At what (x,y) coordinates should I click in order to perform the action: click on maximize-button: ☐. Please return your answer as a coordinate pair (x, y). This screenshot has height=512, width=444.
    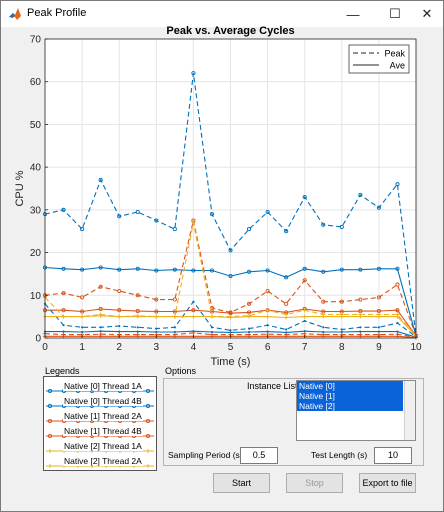
    Looking at the image, I should click on (395, 14).